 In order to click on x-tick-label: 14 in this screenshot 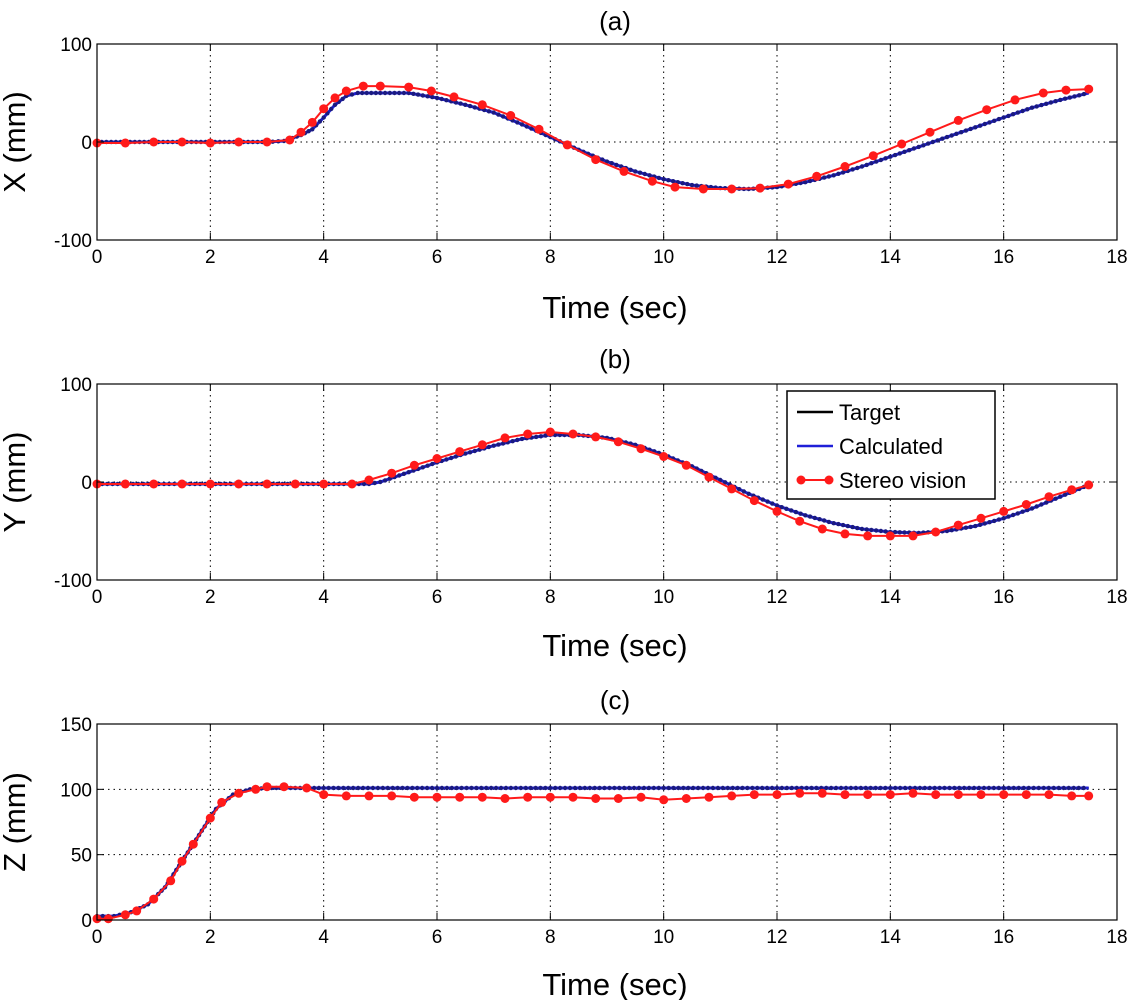, I will do `click(891, 937)`.